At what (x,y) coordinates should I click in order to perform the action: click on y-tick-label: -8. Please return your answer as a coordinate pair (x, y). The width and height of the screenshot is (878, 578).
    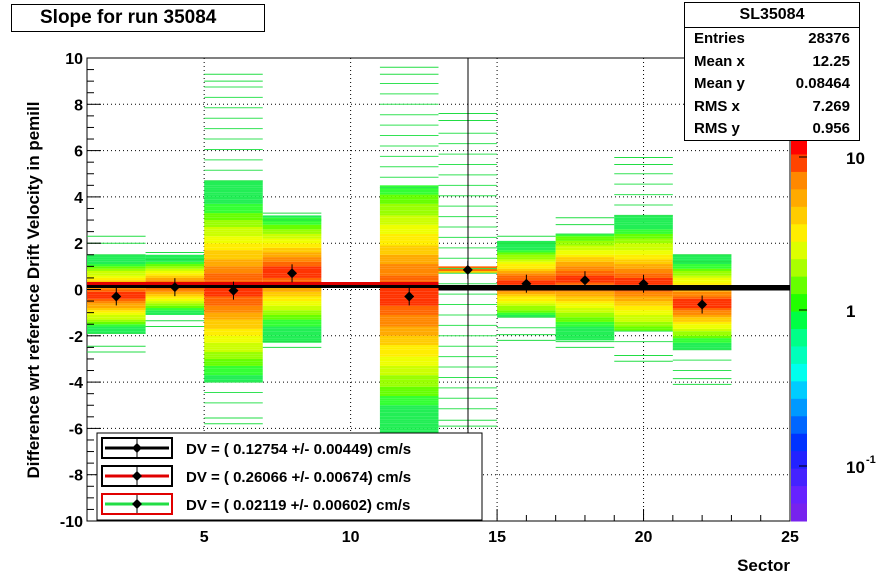
    Looking at the image, I should click on (76, 476).